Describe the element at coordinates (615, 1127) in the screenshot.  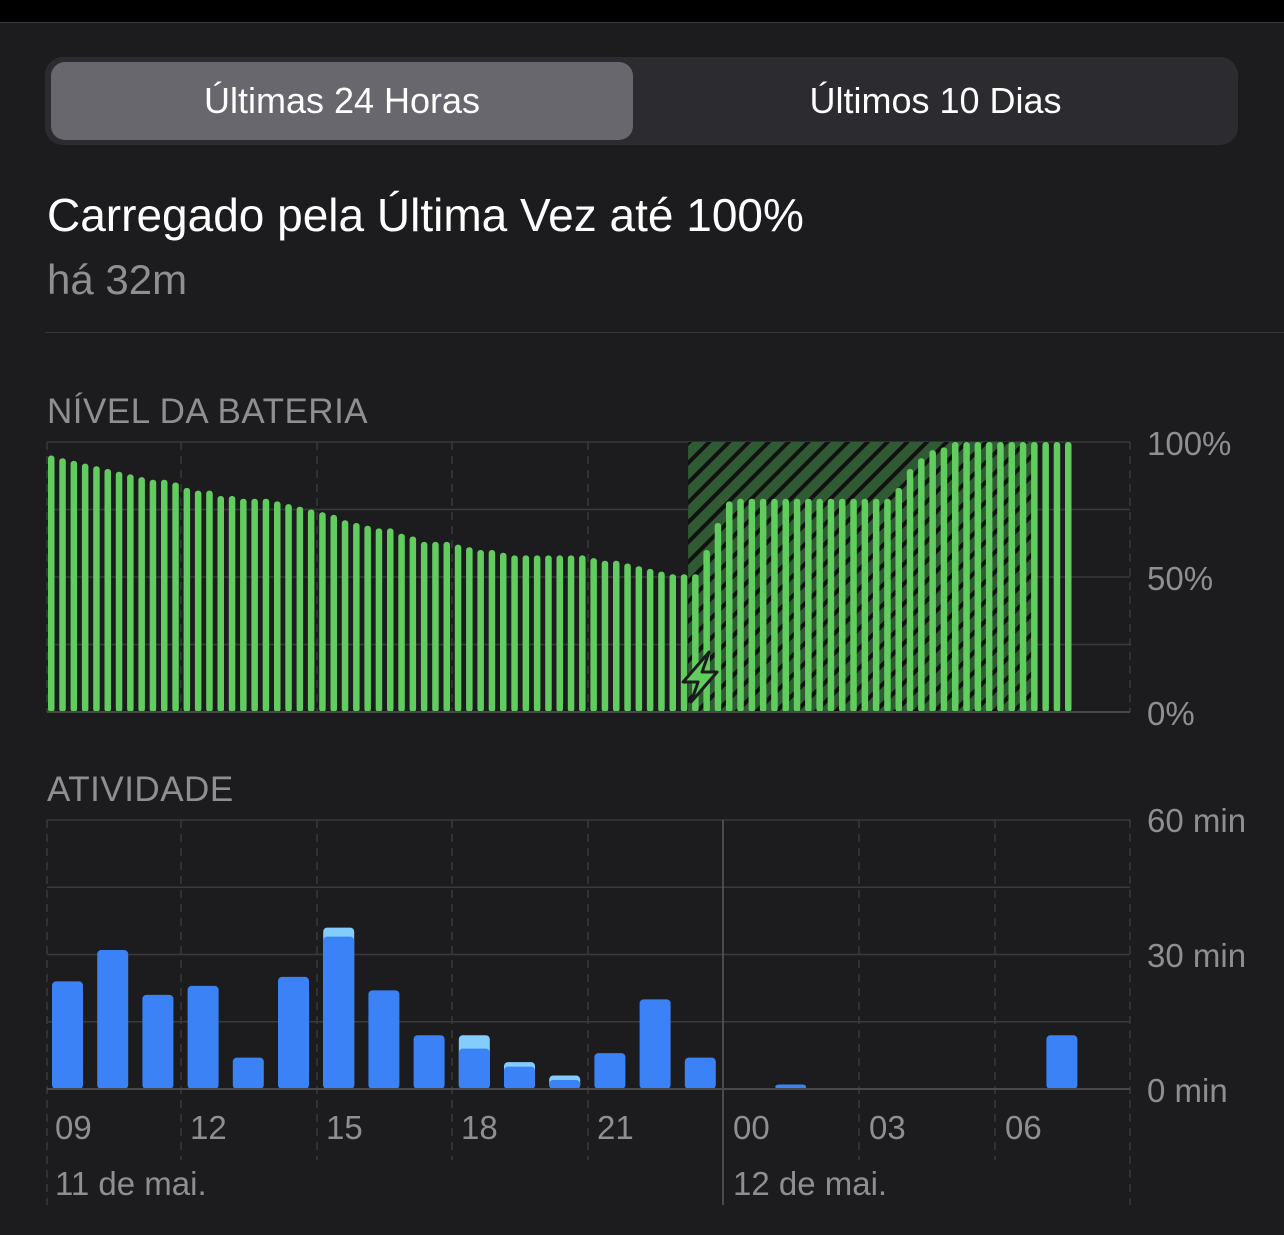
I see `x-tick-21: 21` at that location.